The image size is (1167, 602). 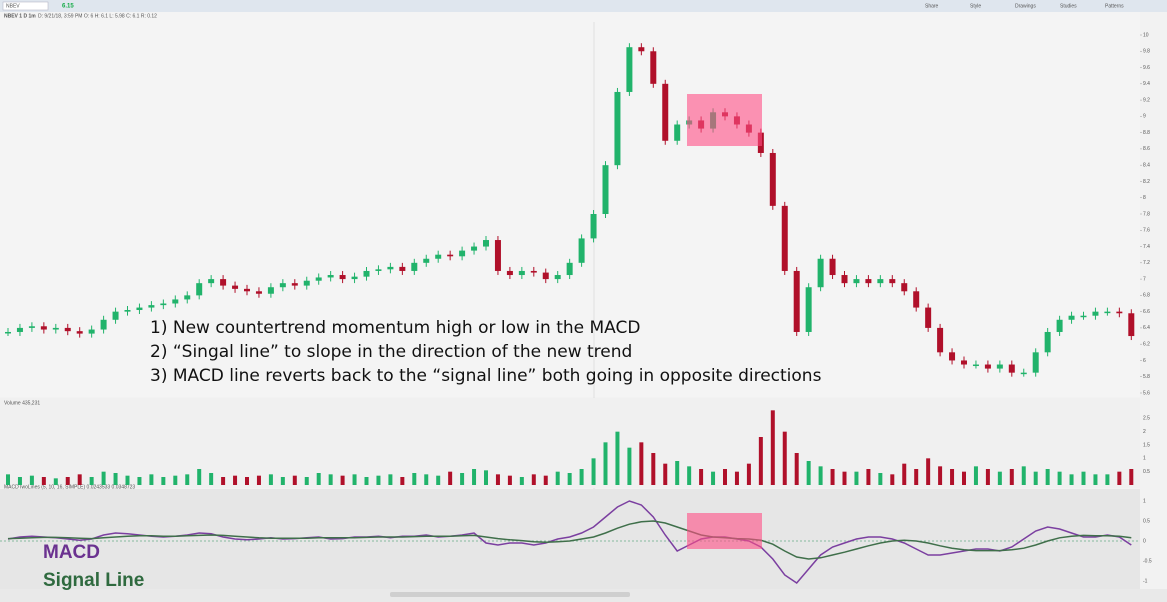 What do you see at coordinates (975, 6) in the screenshot?
I see `toolbar-button: Style` at bounding box center [975, 6].